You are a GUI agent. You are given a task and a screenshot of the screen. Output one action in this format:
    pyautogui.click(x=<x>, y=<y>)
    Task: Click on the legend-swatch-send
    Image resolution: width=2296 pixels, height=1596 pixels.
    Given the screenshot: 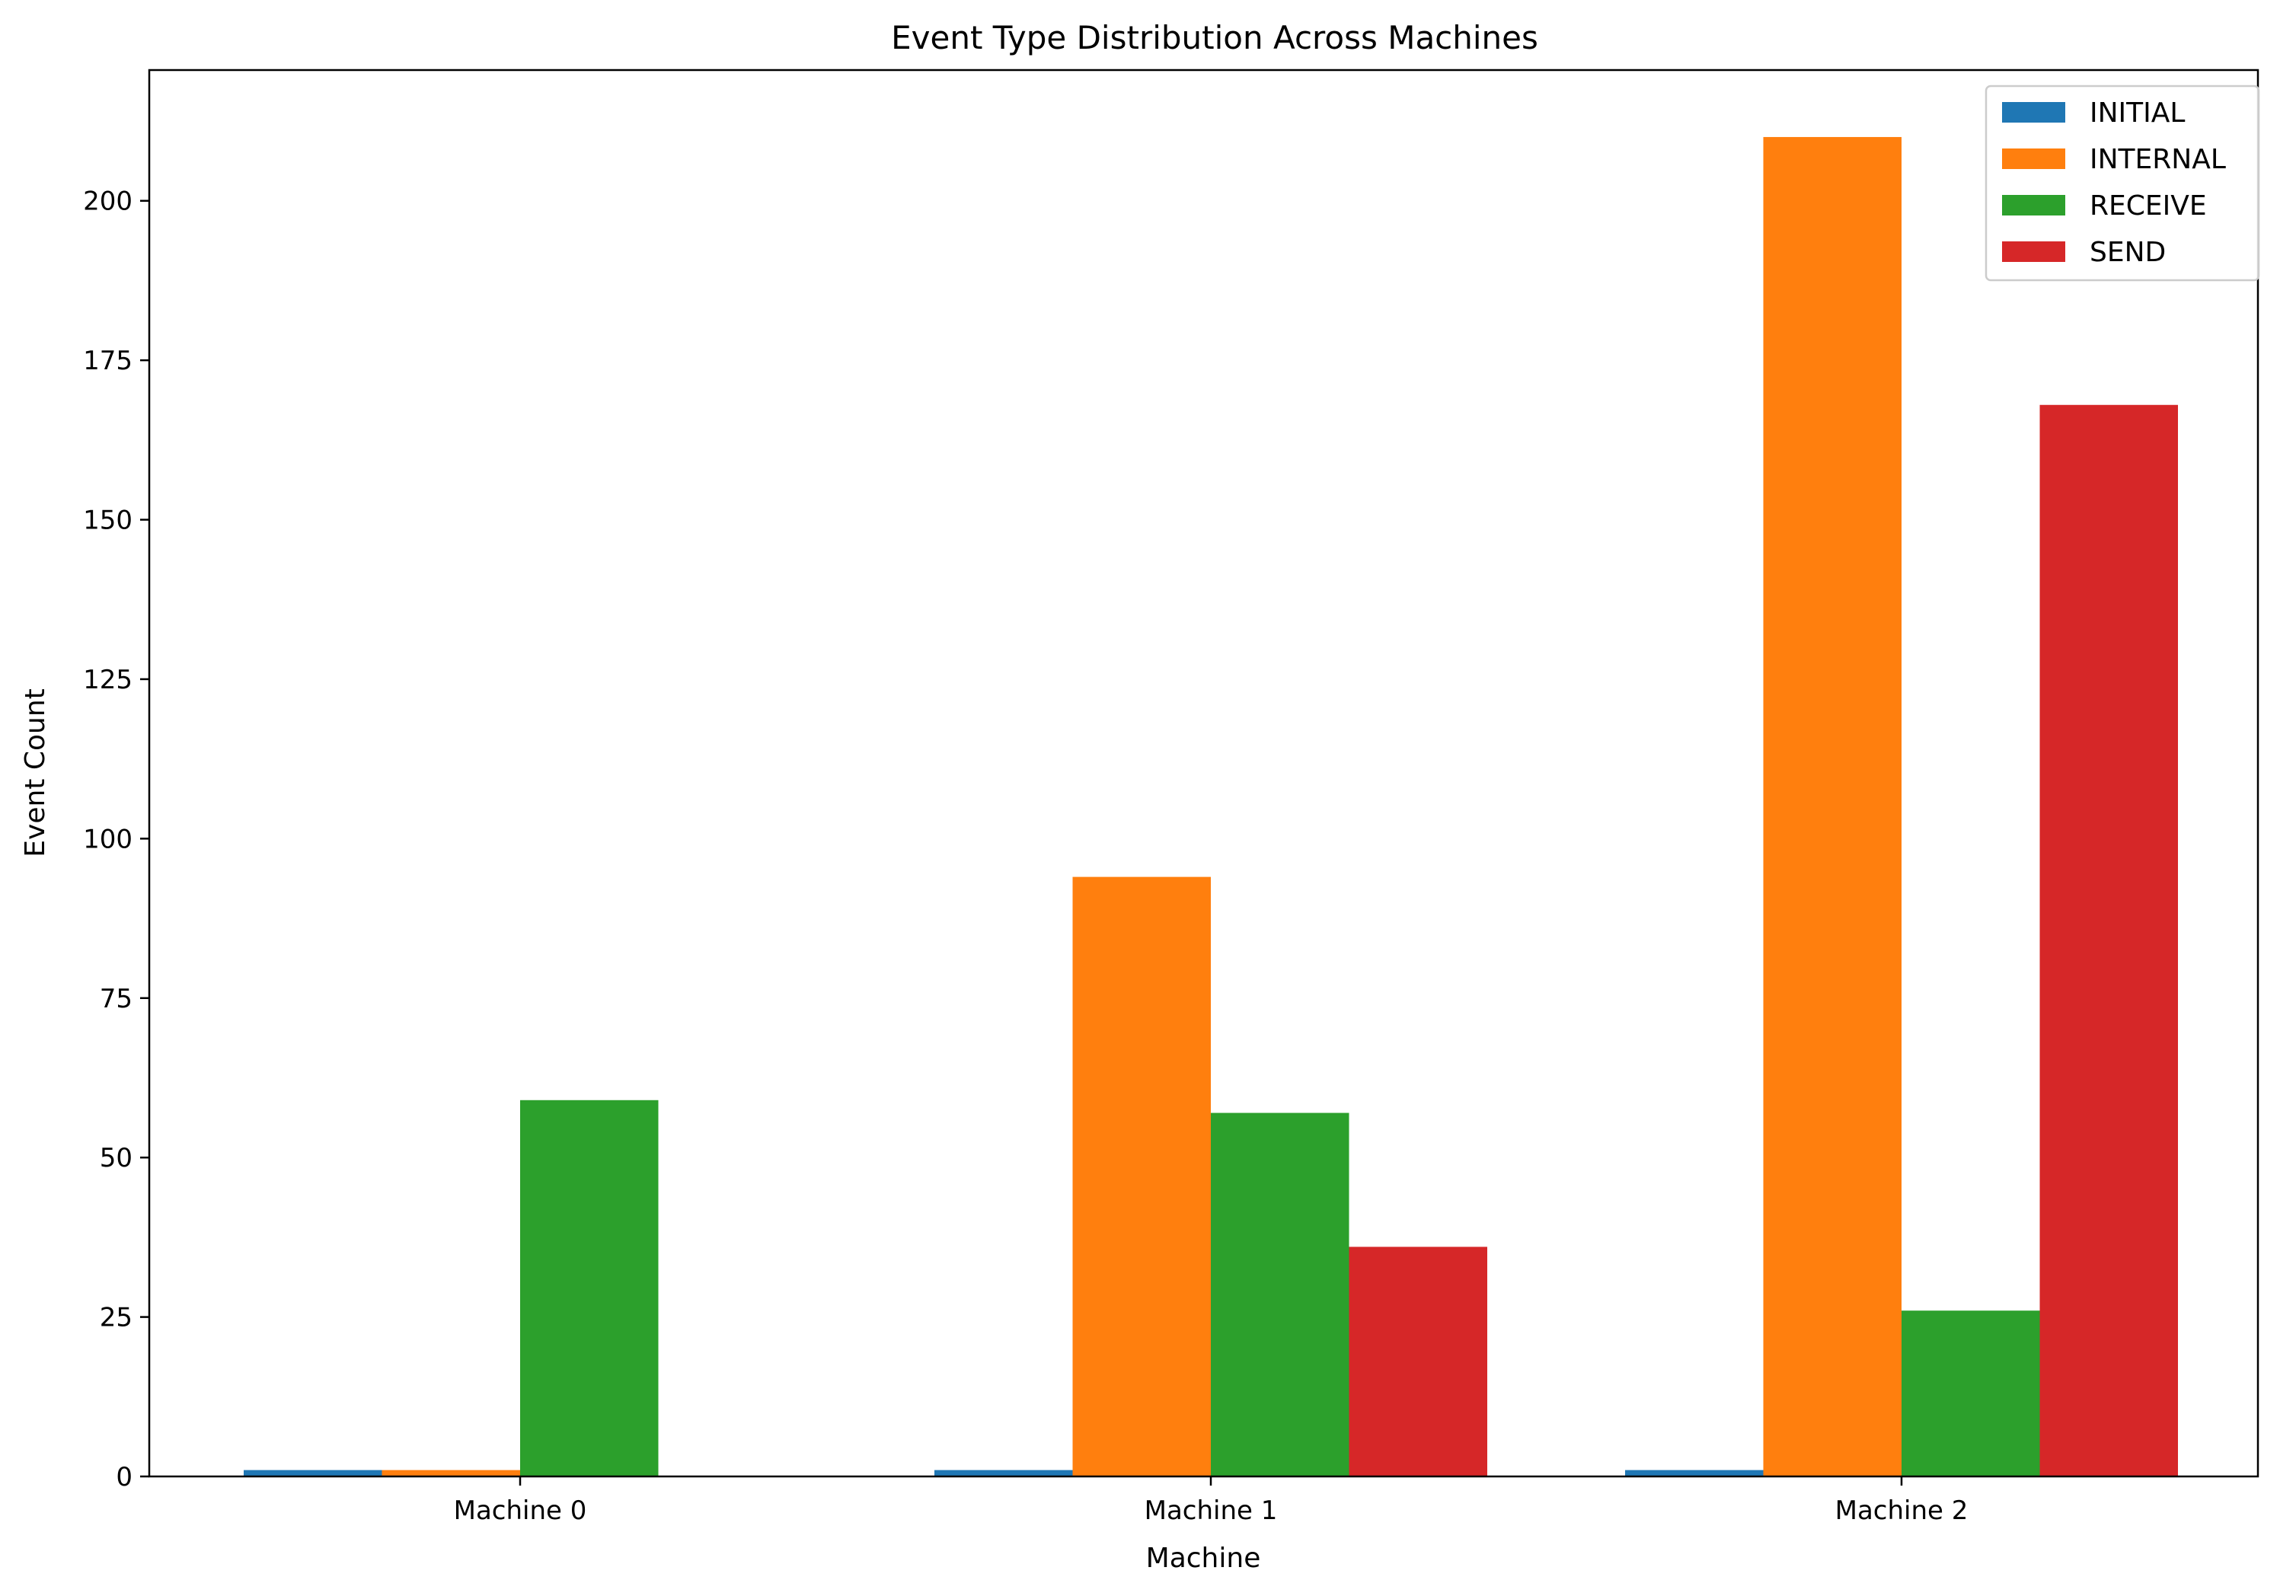 What is the action you would take?
    pyautogui.click(x=2033, y=251)
    